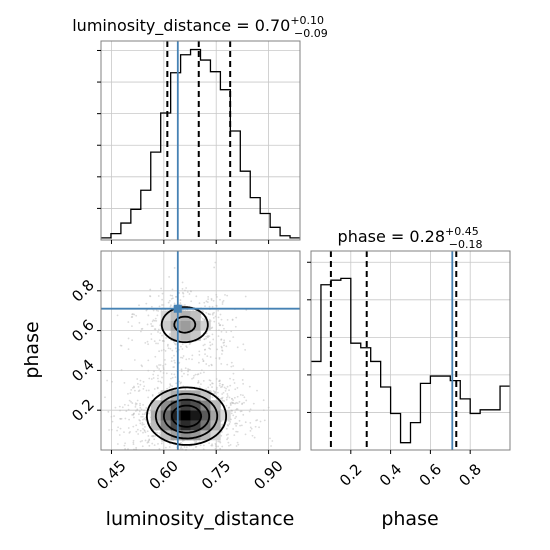 The height and width of the screenshot is (550, 550). What do you see at coordinates (200, 143) in the screenshot?
I see `ld-histogram-steps` at bounding box center [200, 143].